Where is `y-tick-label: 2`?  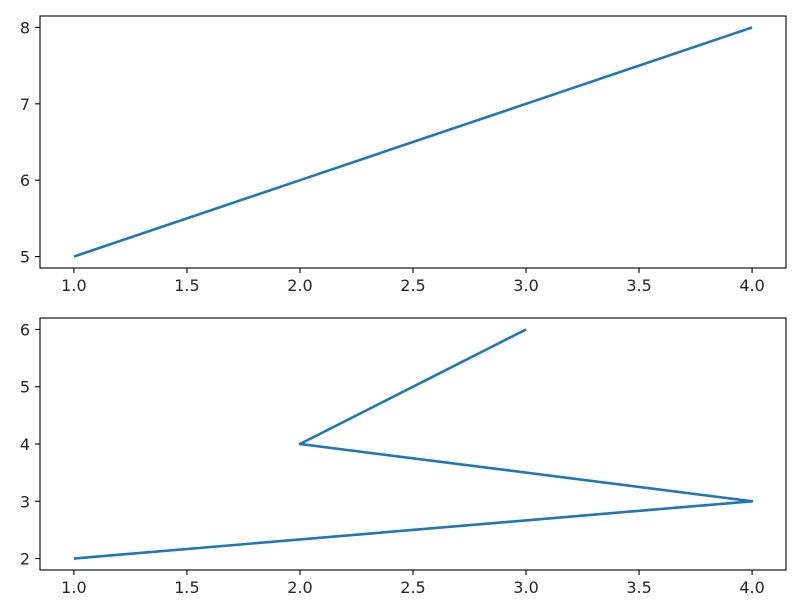
y-tick-label: 2 is located at coordinates (25, 559).